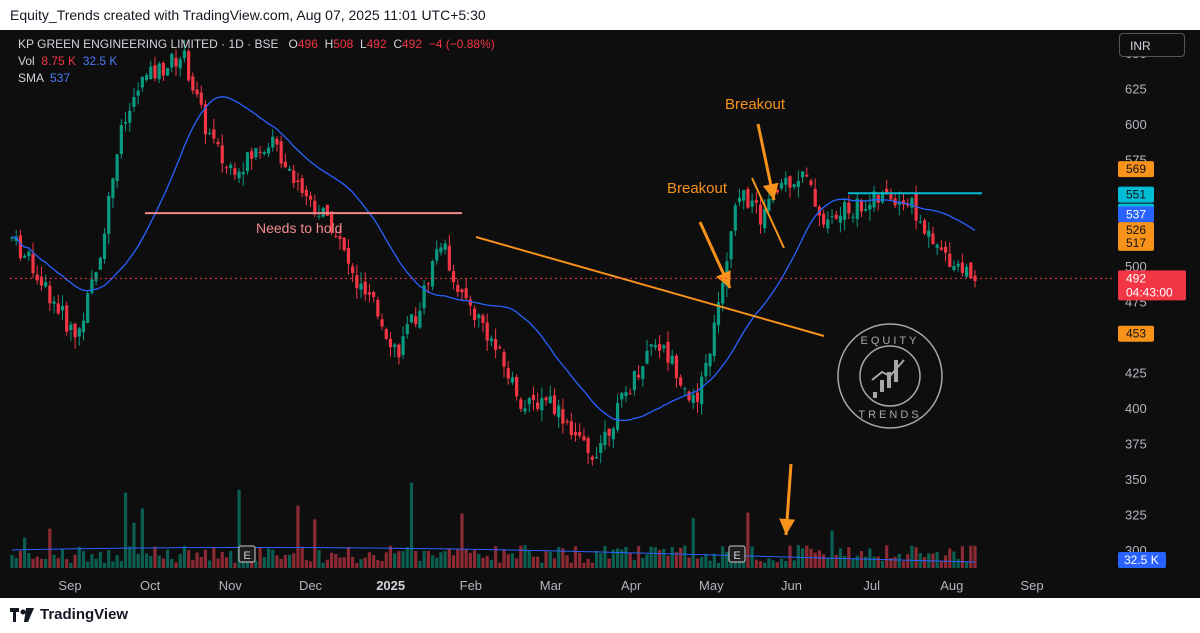 The height and width of the screenshot is (633, 1200). I want to click on watermark-ring, so click(890, 376).